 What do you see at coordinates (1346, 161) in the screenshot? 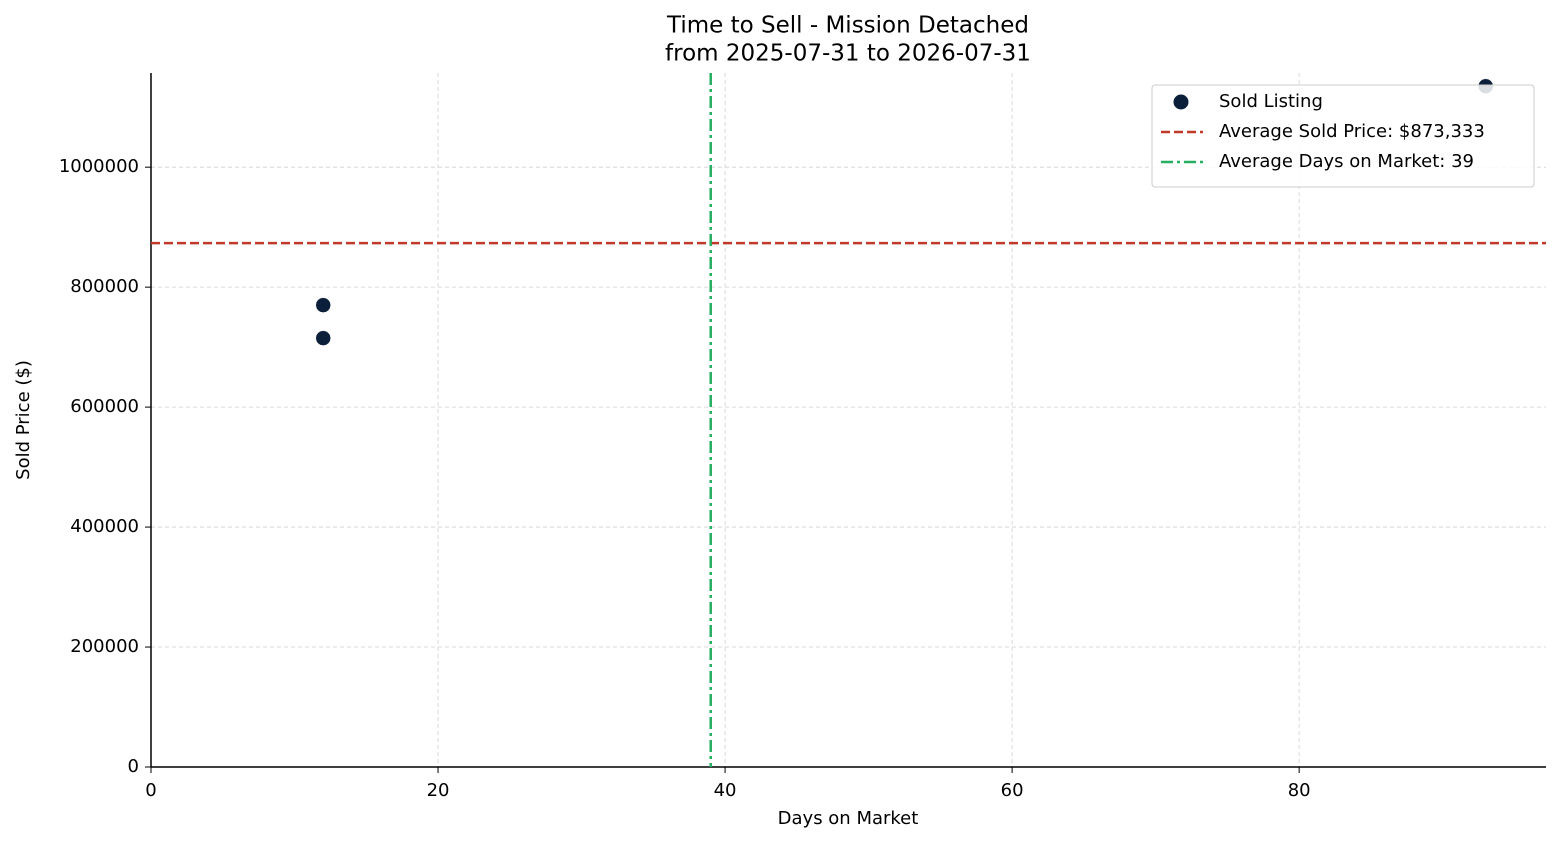
I see `legend-label: Average Days on Market: 39` at bounding box center [1346, 161].